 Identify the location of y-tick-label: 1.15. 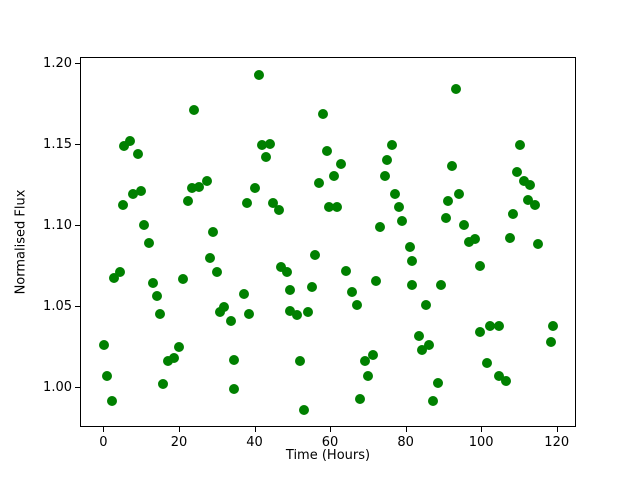
(57, 144).